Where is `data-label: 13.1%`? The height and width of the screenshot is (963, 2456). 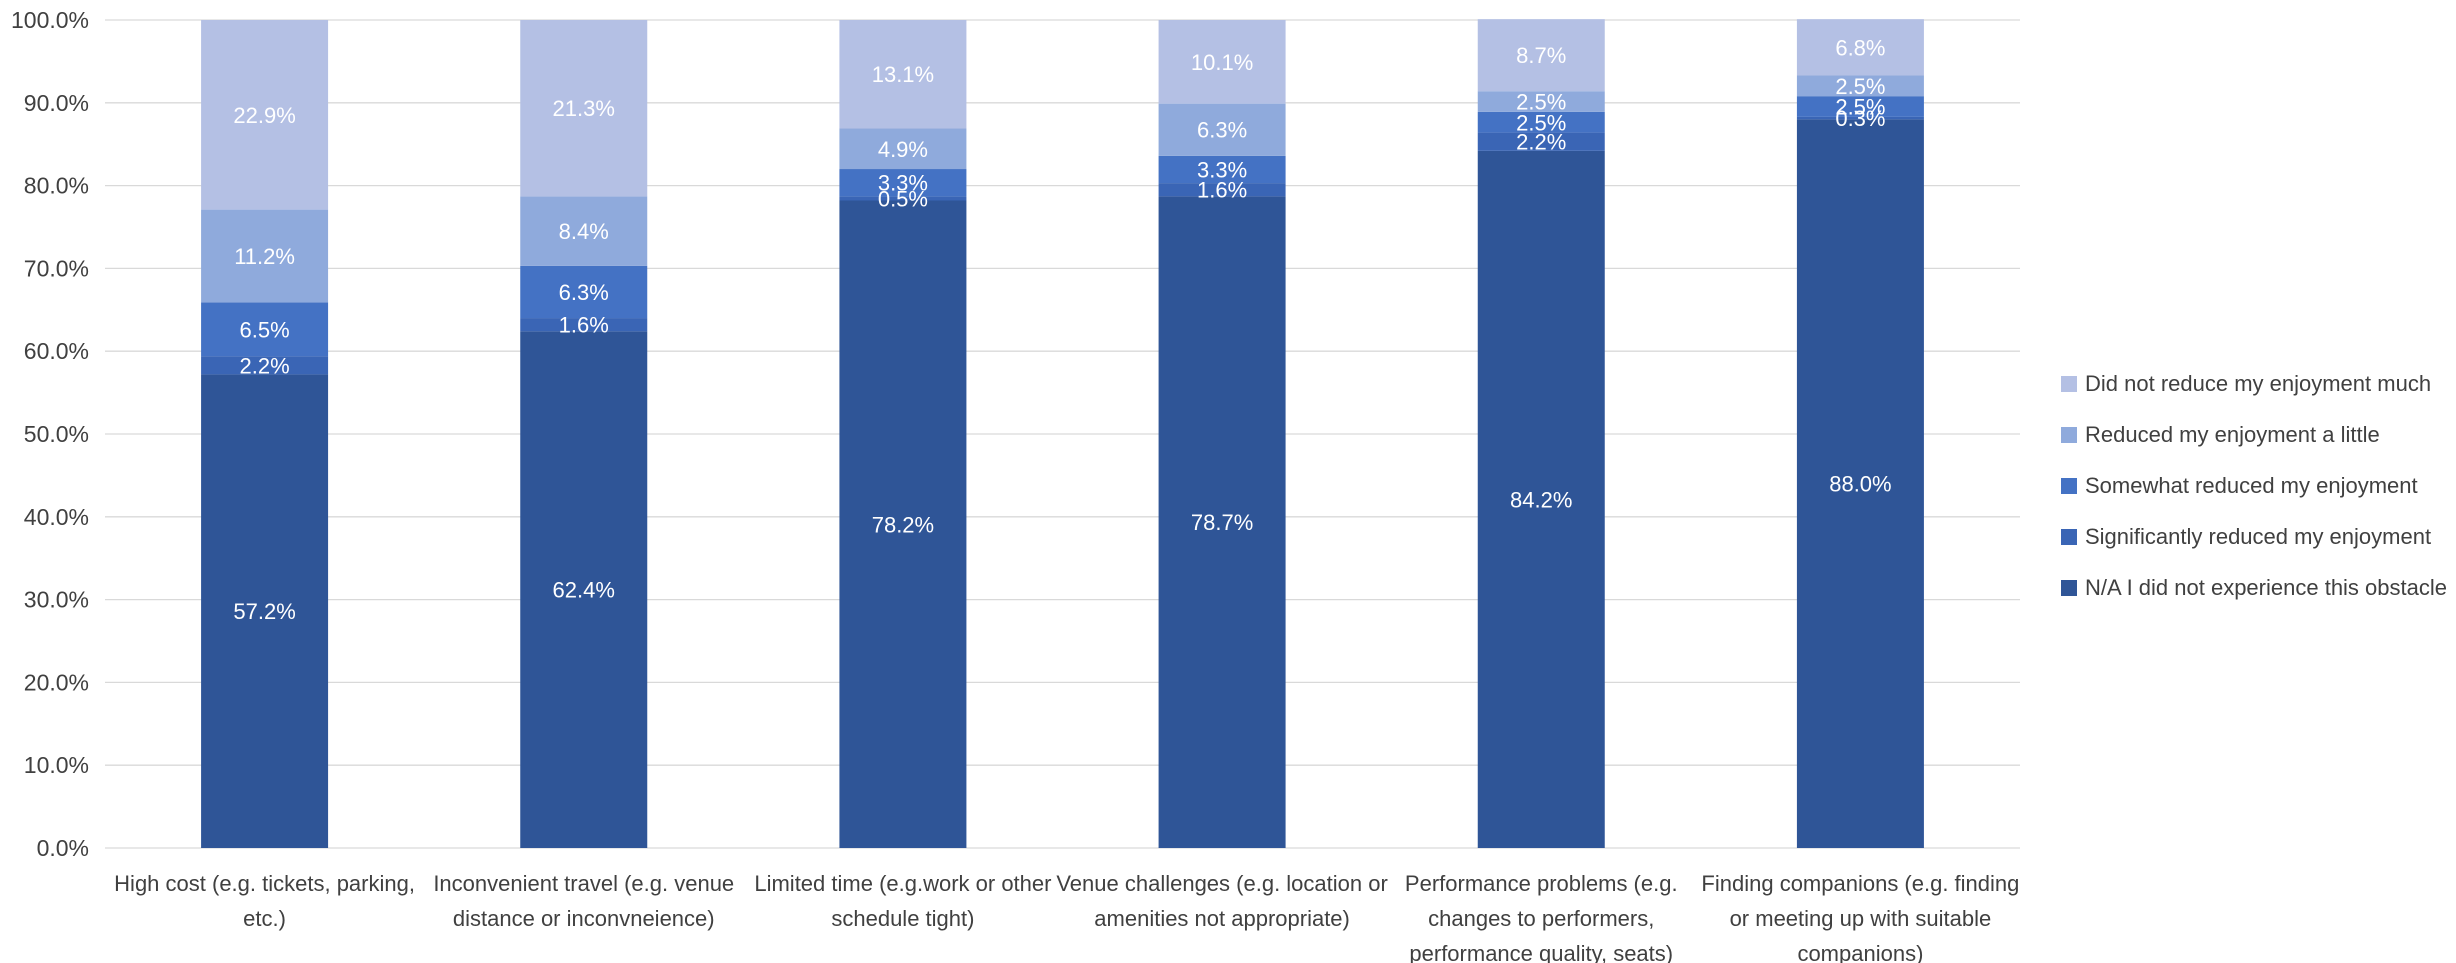
data-label: 13.1% is located at coordinates (903, 74).